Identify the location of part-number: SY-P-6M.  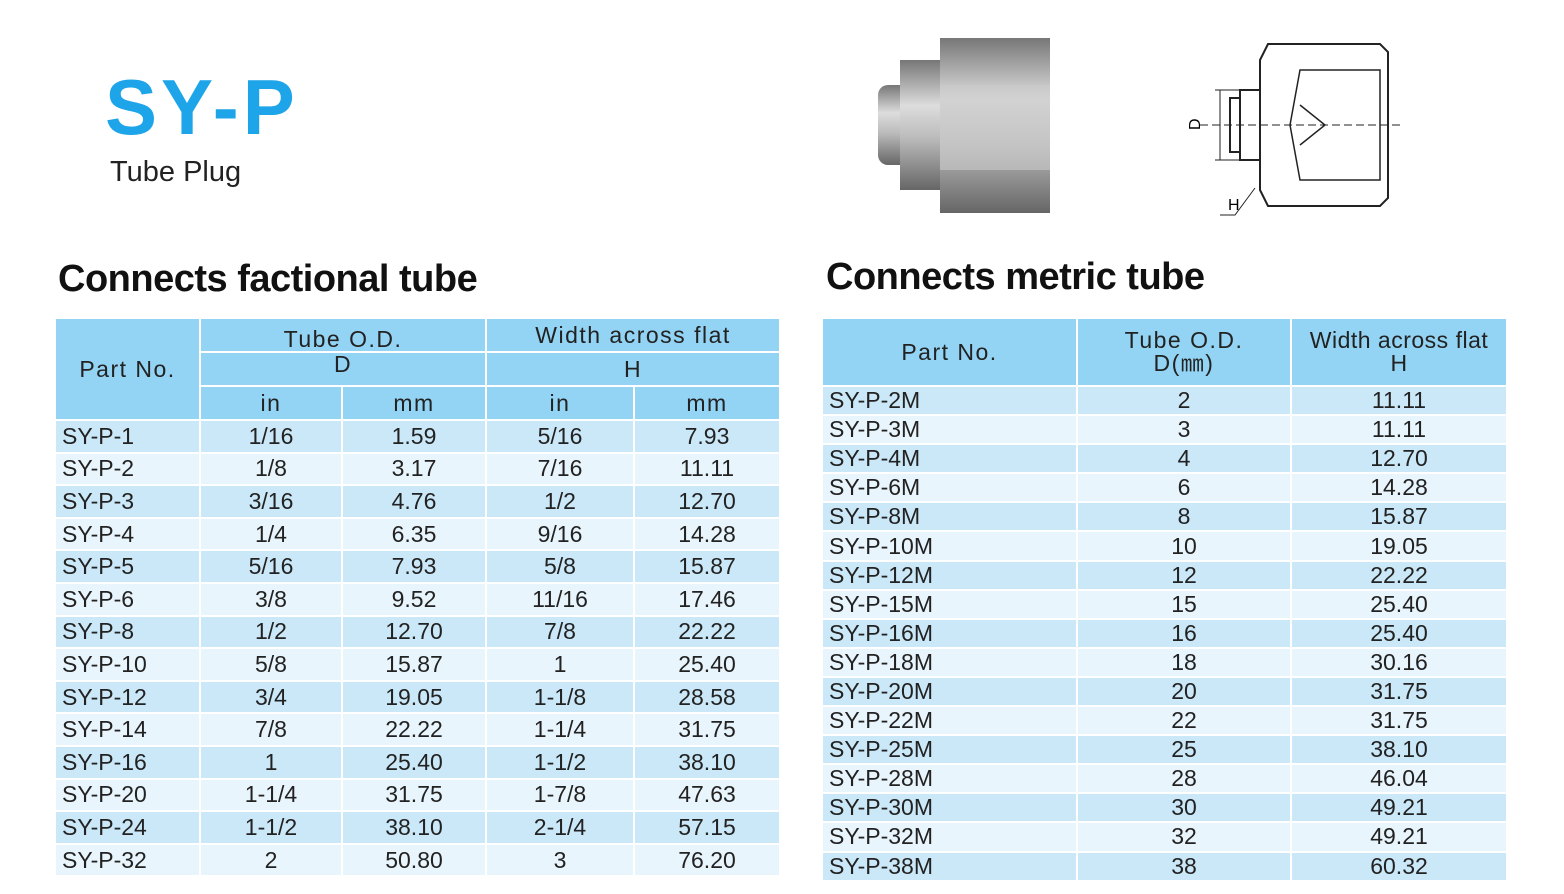
(949, 488).